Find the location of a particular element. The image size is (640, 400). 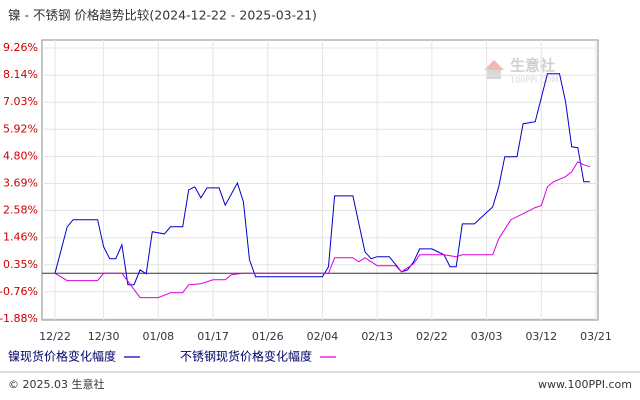

footer-site: www.100PPI.com is located at coordinates (585, 384).